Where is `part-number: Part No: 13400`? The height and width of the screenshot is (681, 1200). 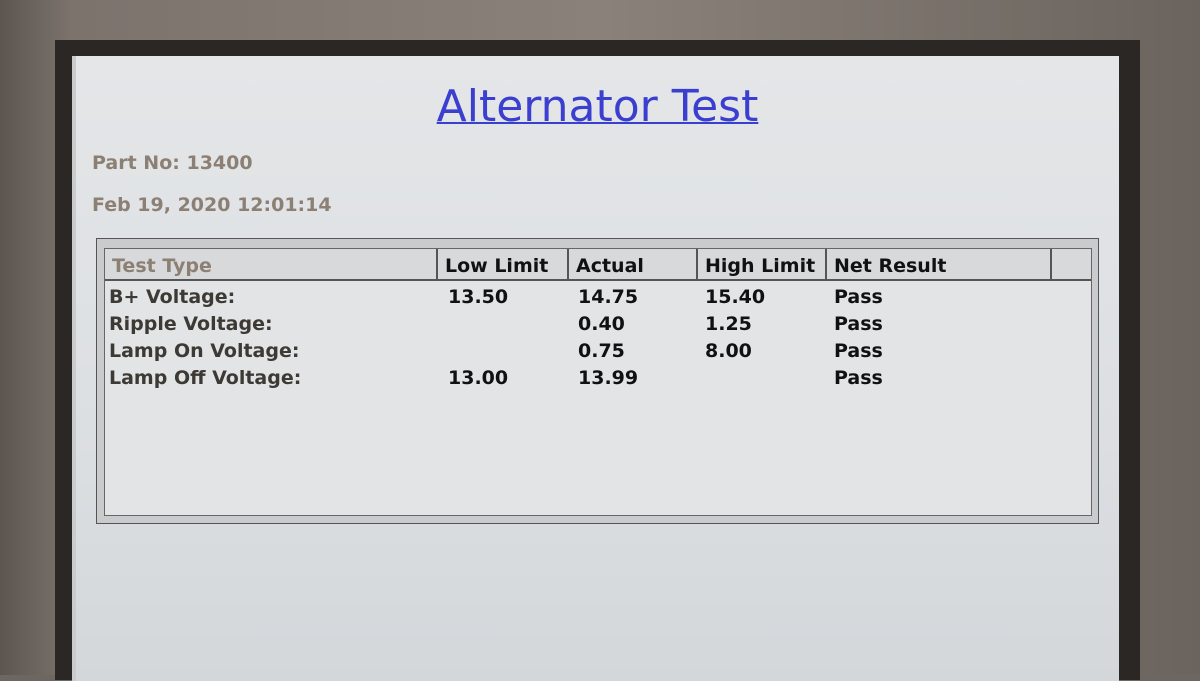
part-number: Part No: 13400 is located at coordinates (172, 163).